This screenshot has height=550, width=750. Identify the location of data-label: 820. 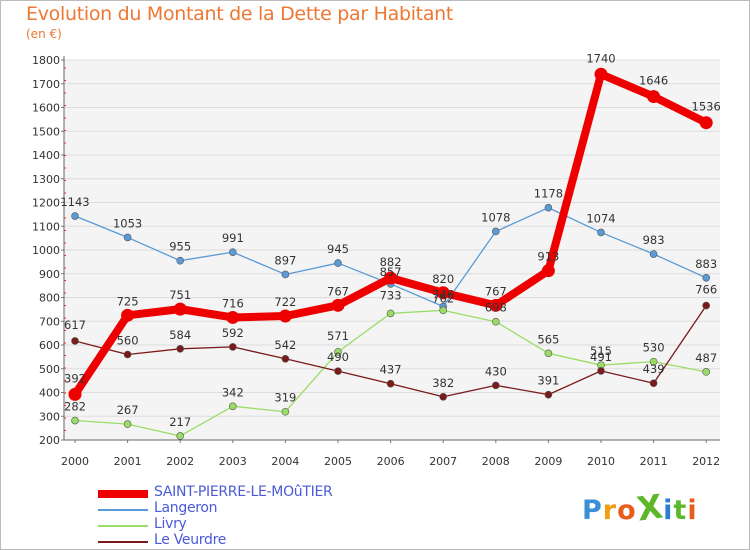
(443, 279).